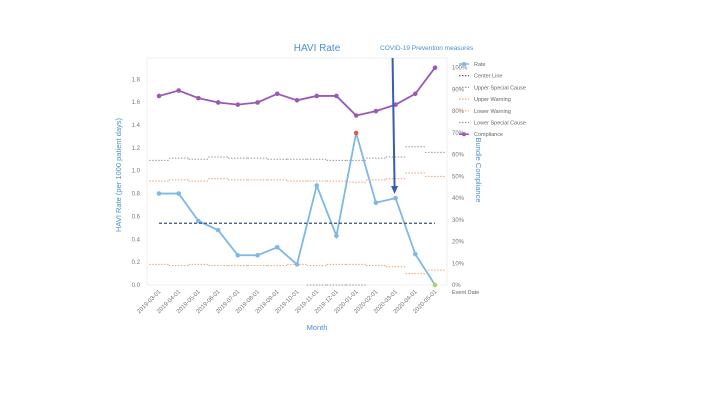 This screenshot has height=405, width=720. Describe the element at coordinates (458, 221) in the screenshot. I see `y2-tick-label: 30%` at that location.